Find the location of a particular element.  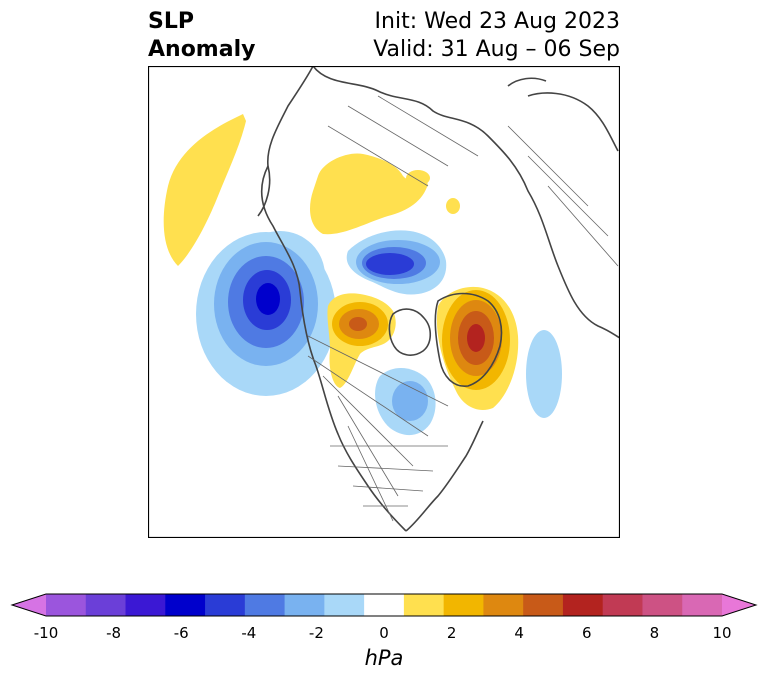

colorbar-extend-max is located at coordinates (739, 605).